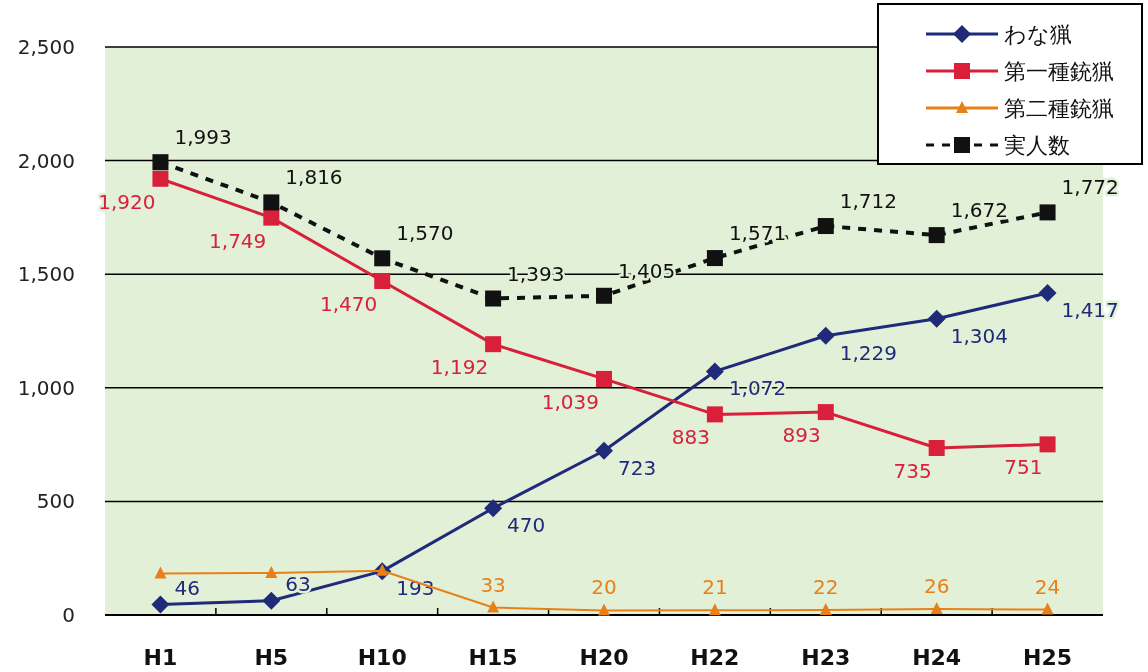  What do you see at coordinates (868, 352) in the screenshot?
I see `data-label: 1,229` at bounding box center [868, 352].